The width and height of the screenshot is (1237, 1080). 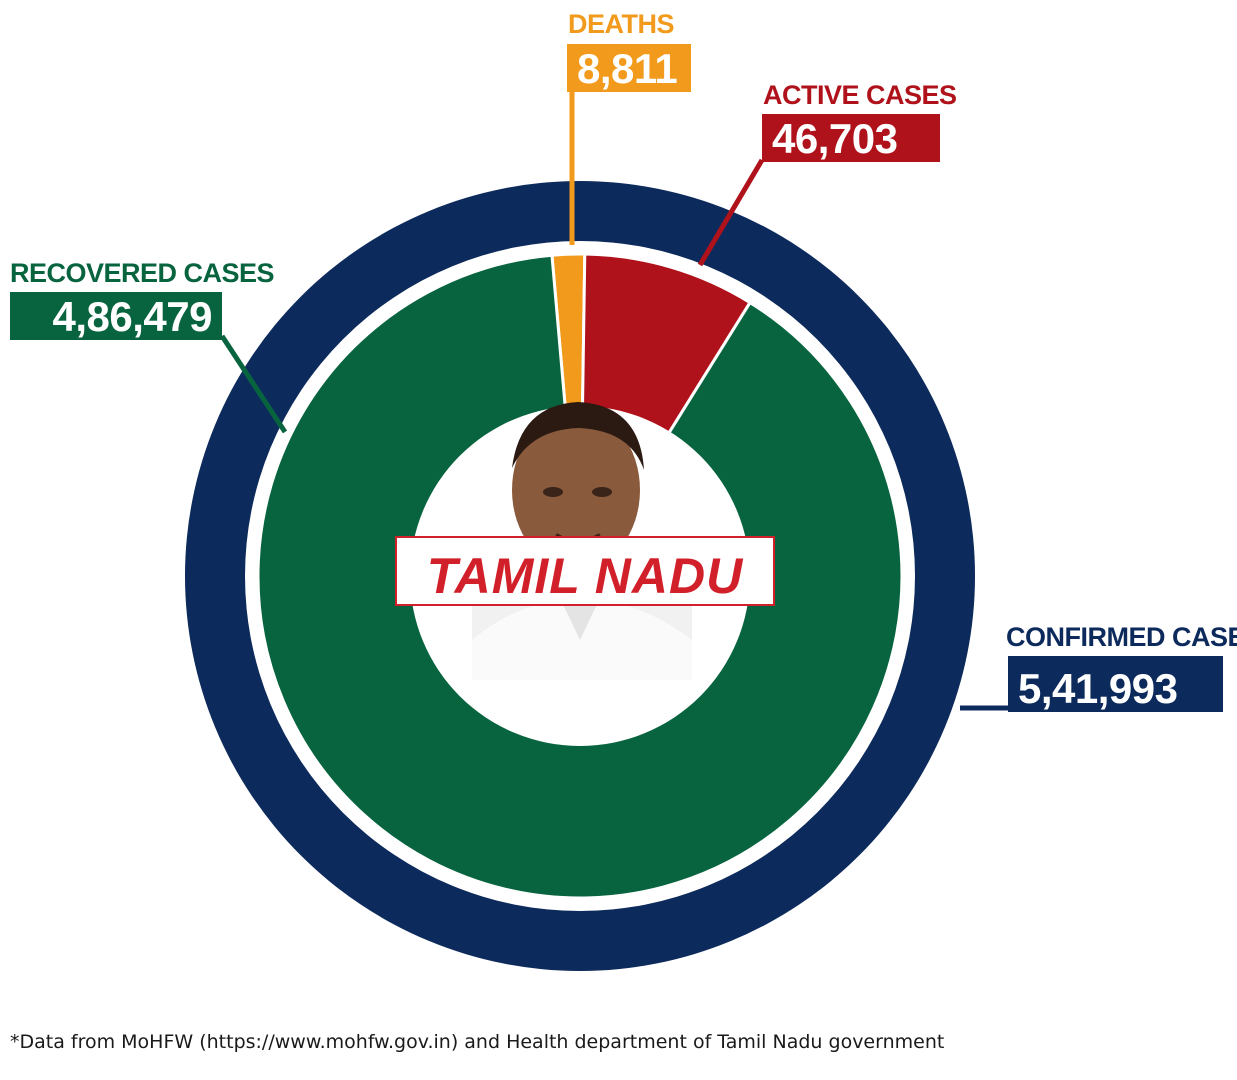 I want to click on center-label-box, so click(x=585, y=571).